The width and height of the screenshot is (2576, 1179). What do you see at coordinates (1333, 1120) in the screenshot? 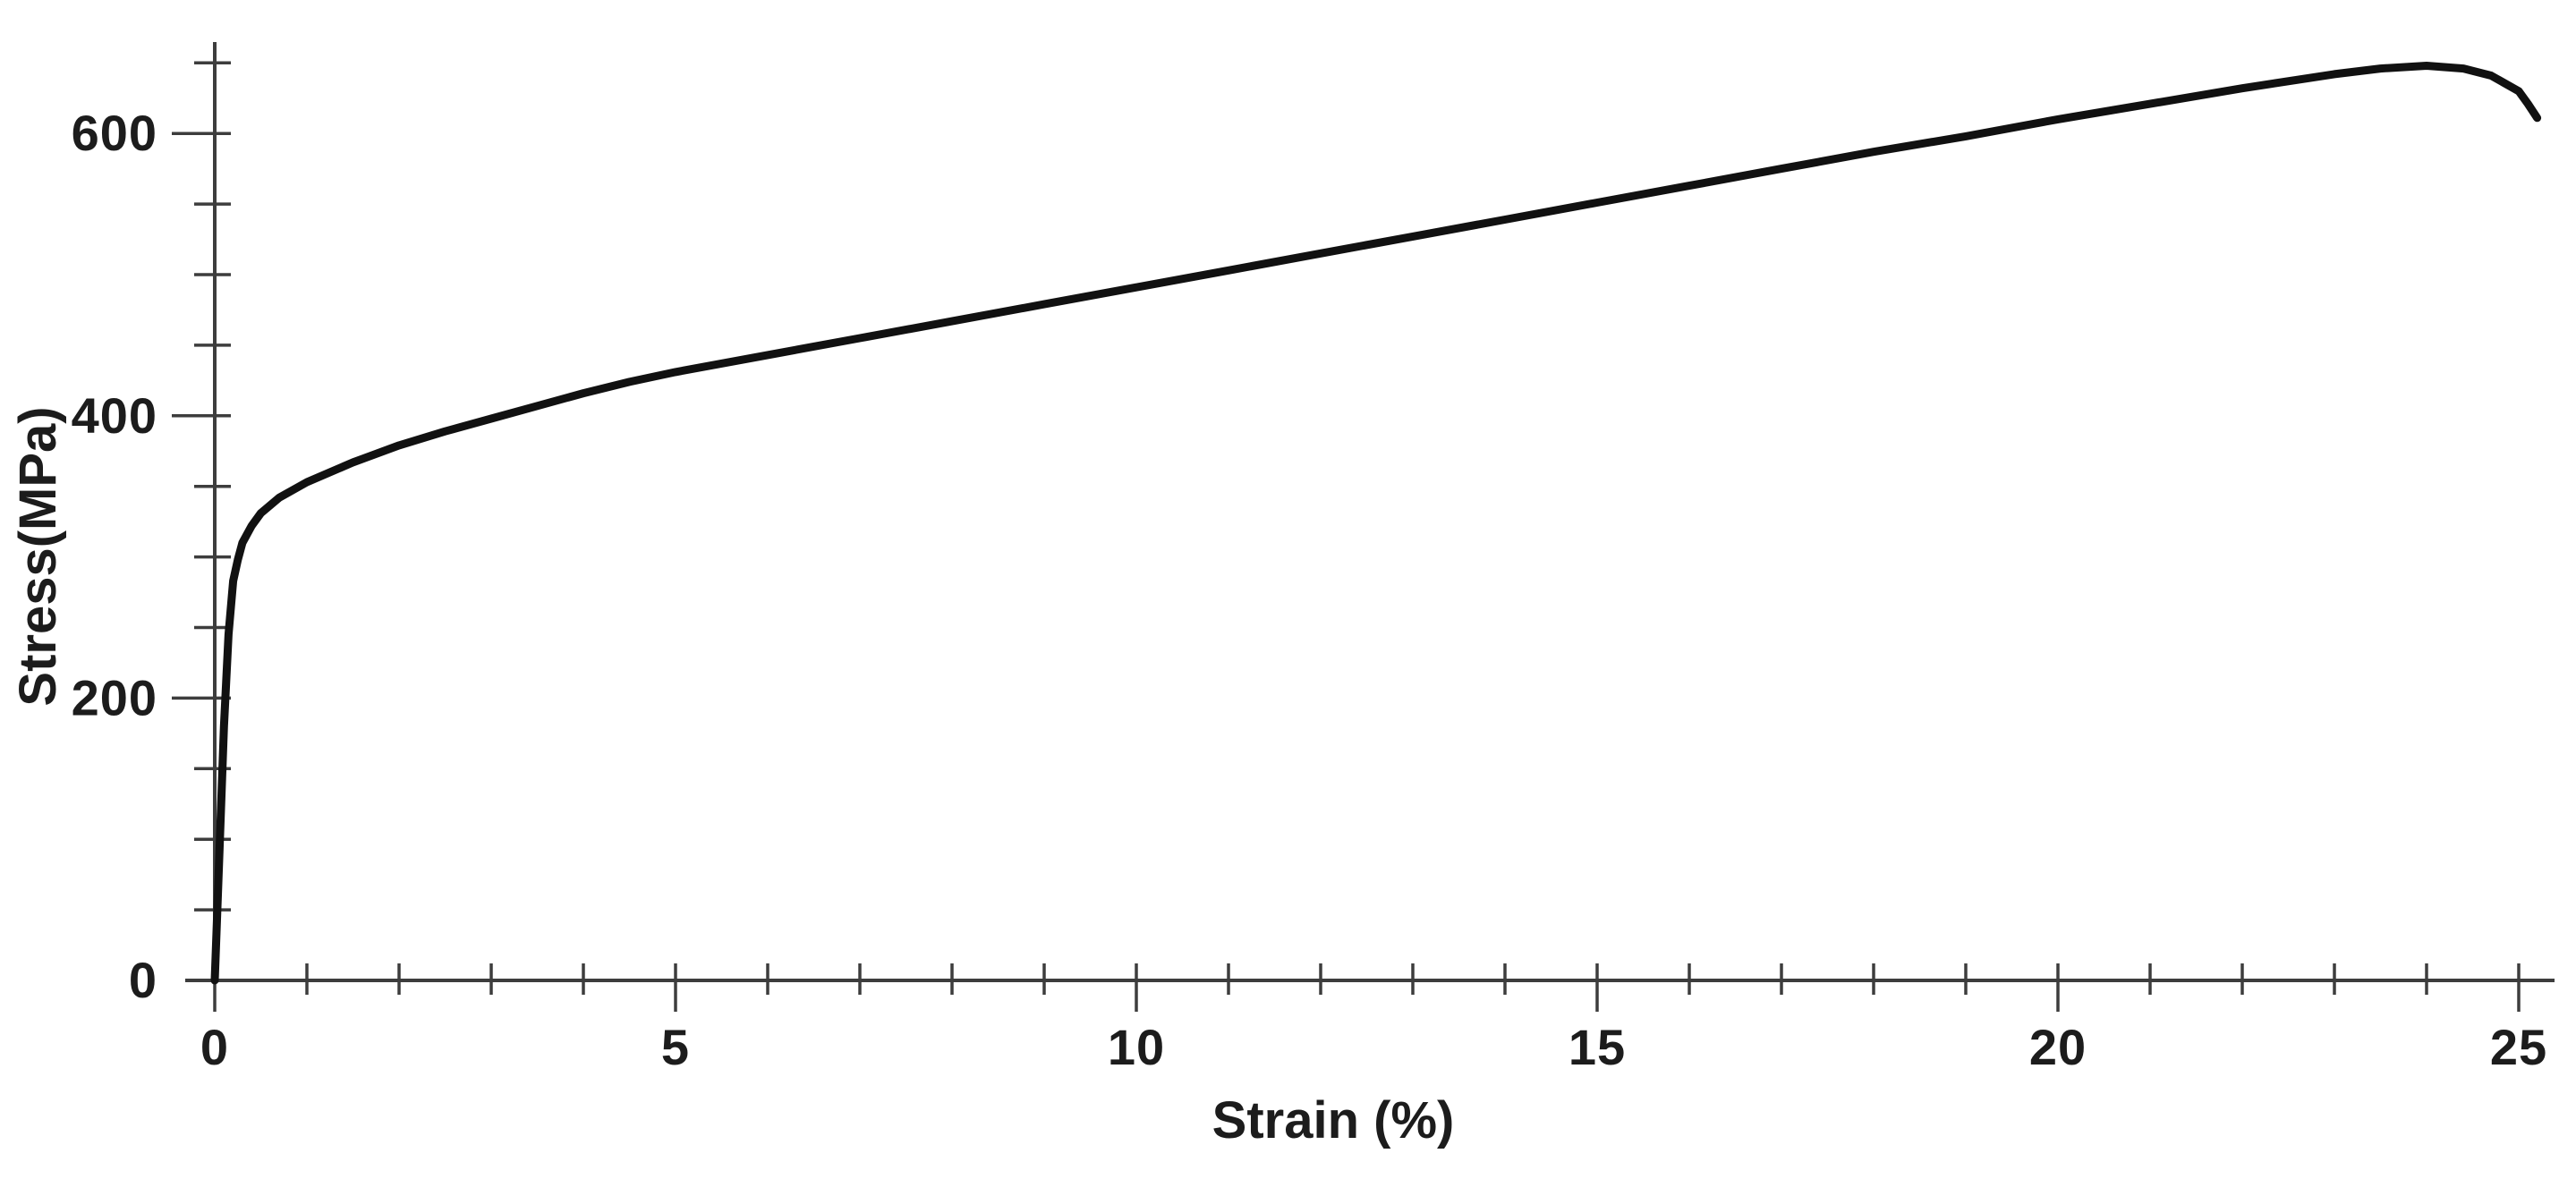
I see `x-axis-title: Strain (%)` at bounding box center [1333, 1120].